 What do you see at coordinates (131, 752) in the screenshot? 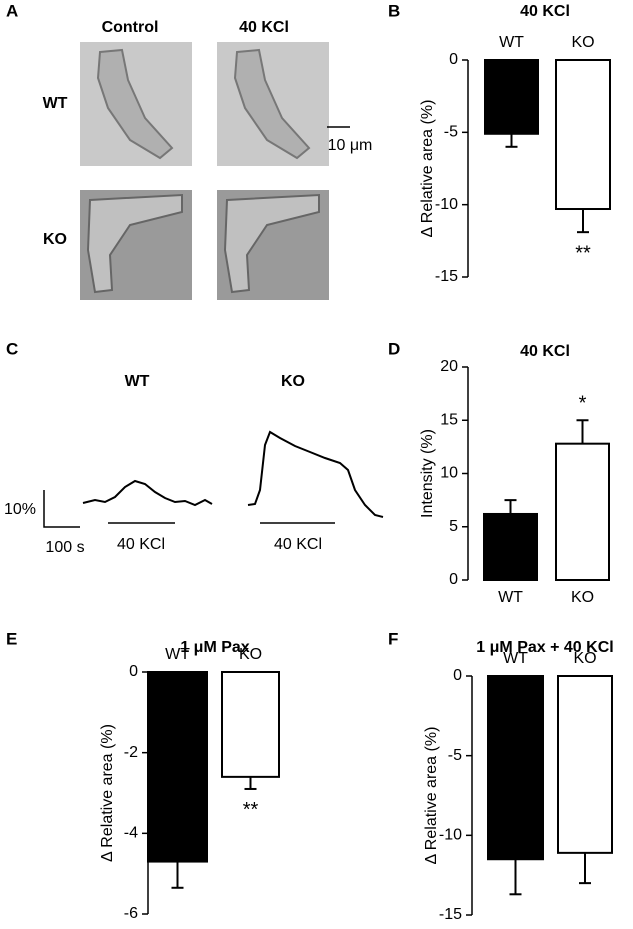
I see `y-tick-label: -2` at bounding box center [131, 752].